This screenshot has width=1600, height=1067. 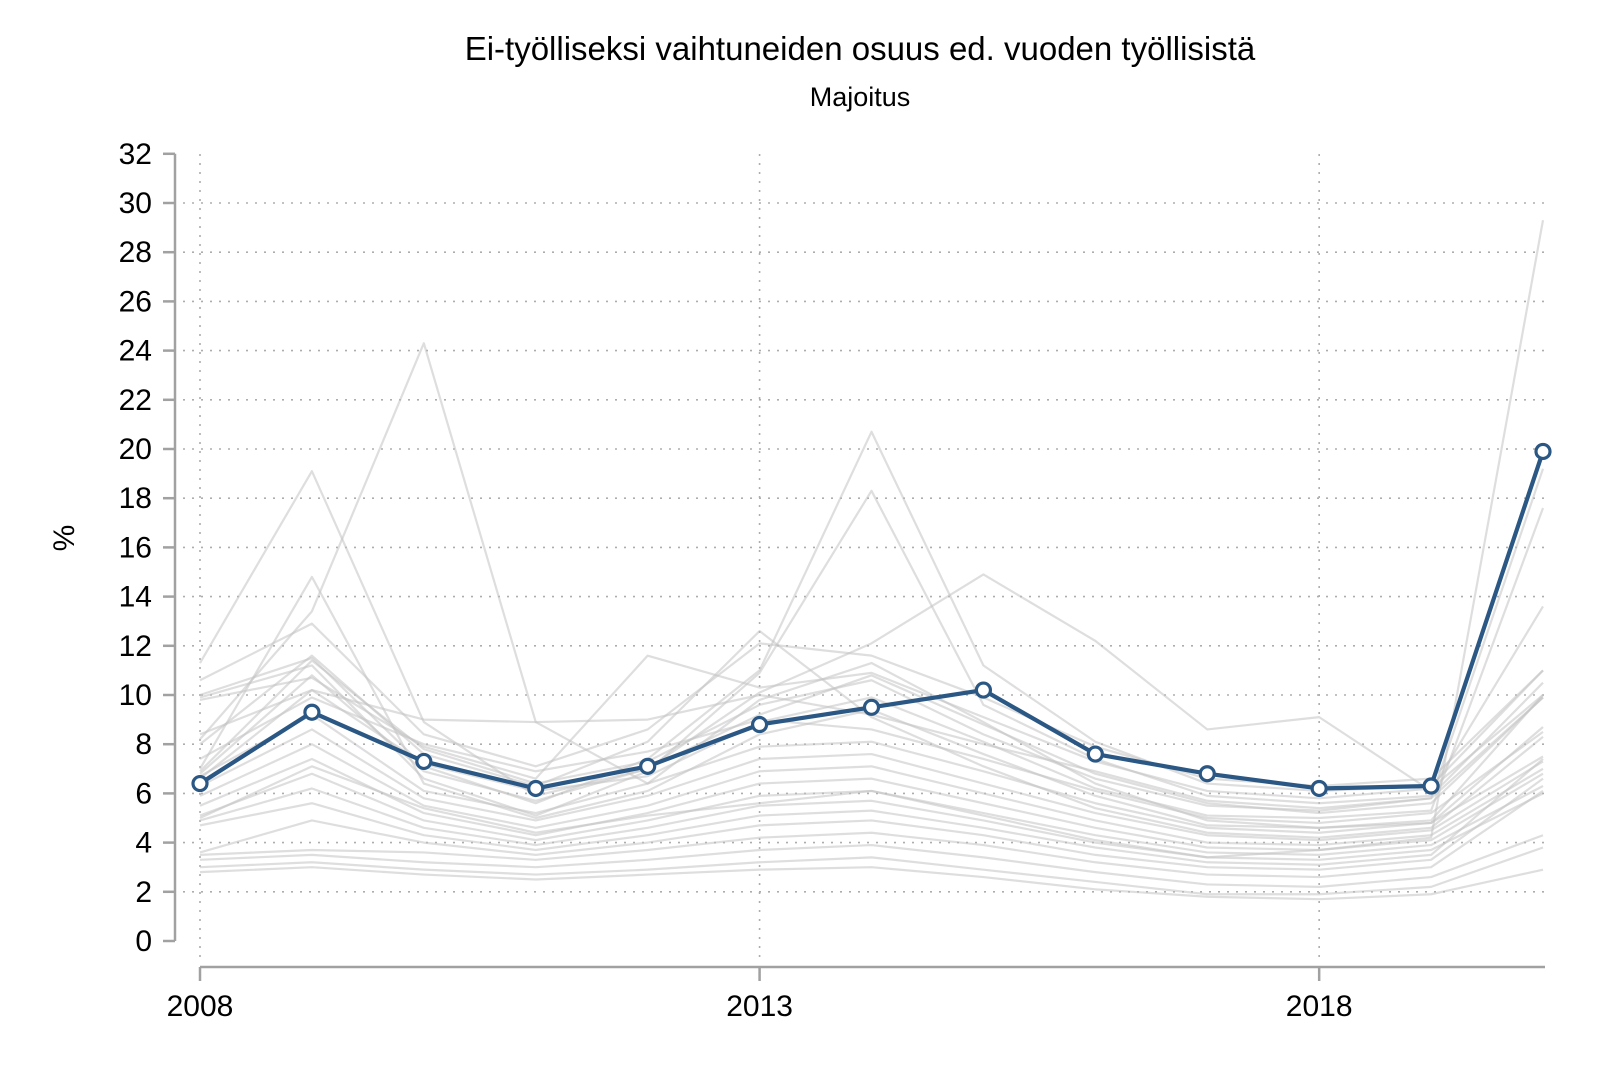 I want to click on x-tick-label: 2008, so click(x=200, y=1006).